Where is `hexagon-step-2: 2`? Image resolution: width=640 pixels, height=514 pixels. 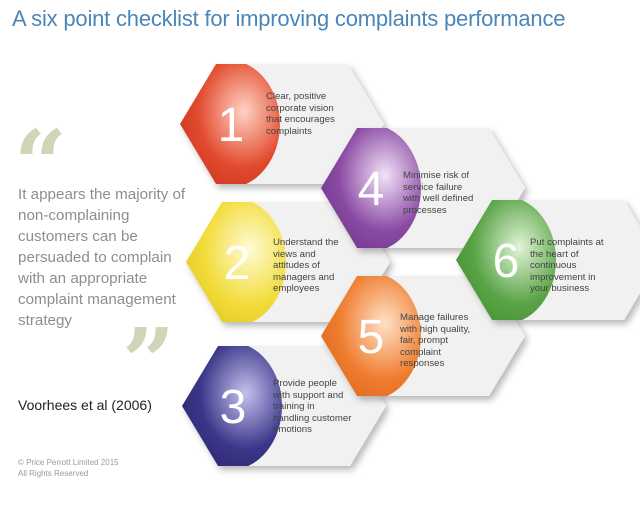 hexagon-step-2: 2 is located at coordinates (288, 262).